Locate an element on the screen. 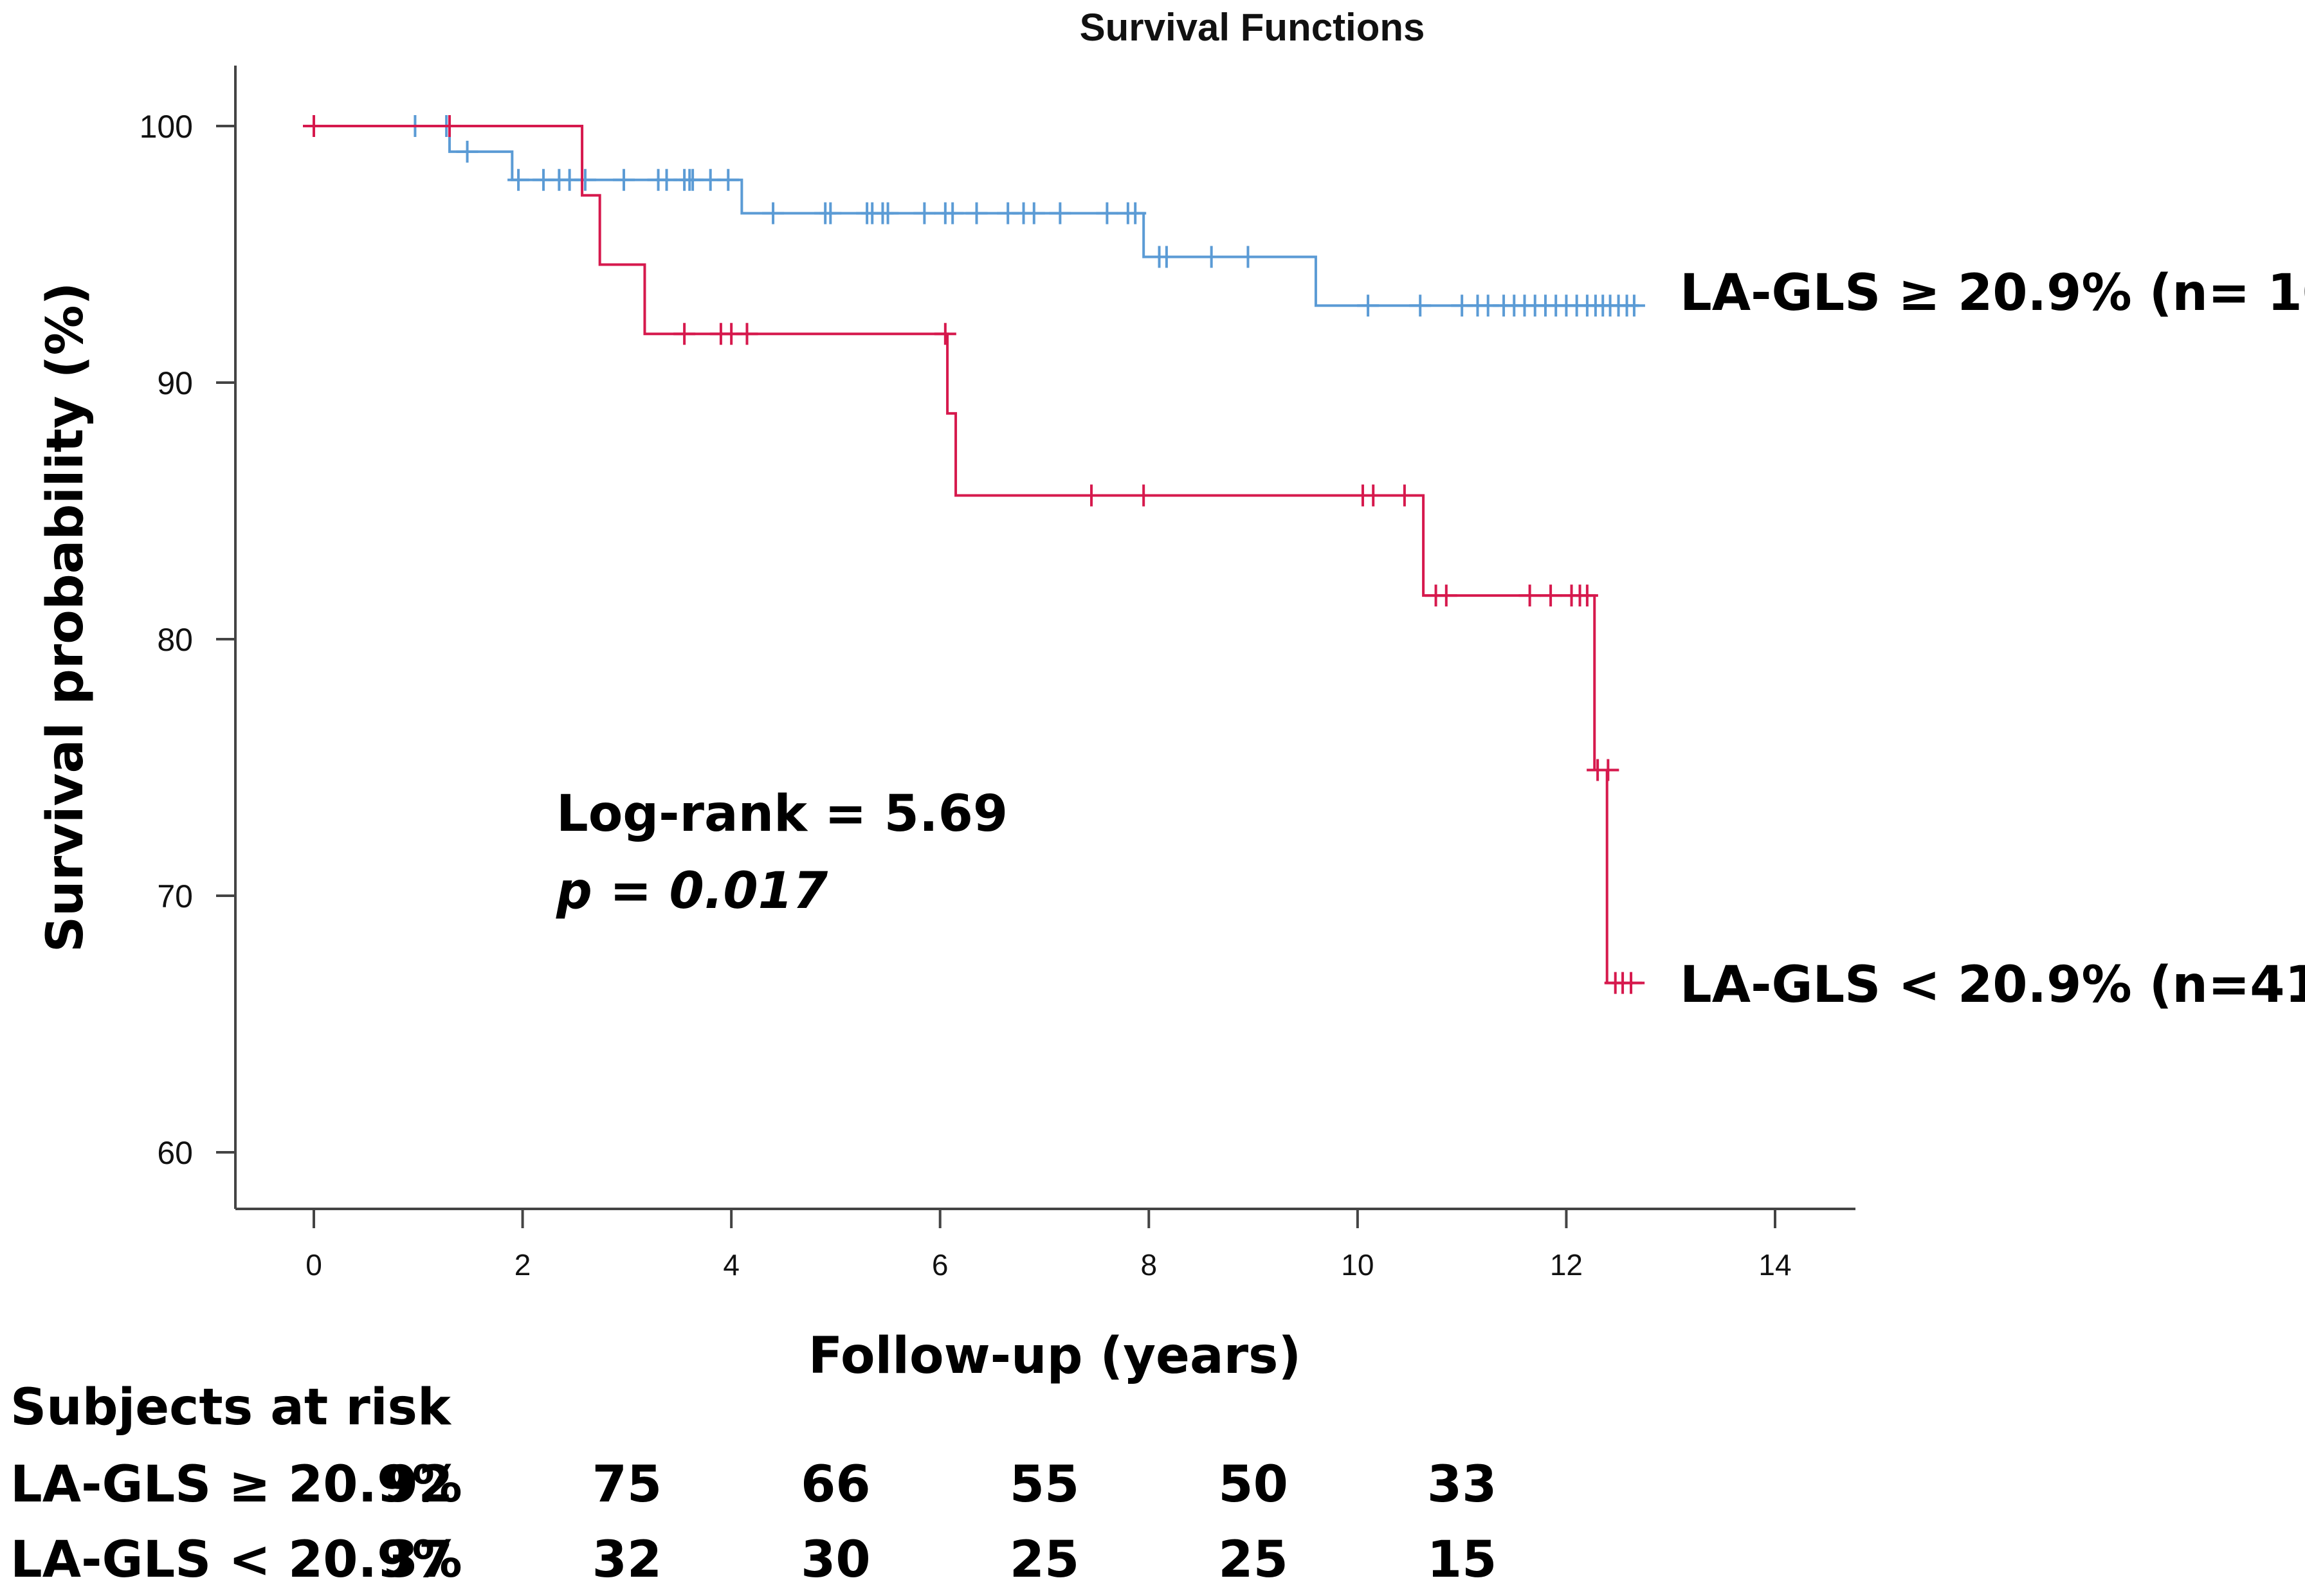 Image resolution: width=2305 pixels, height=1596 pixels. survival-curve-high is located at coordinates (977, 216).